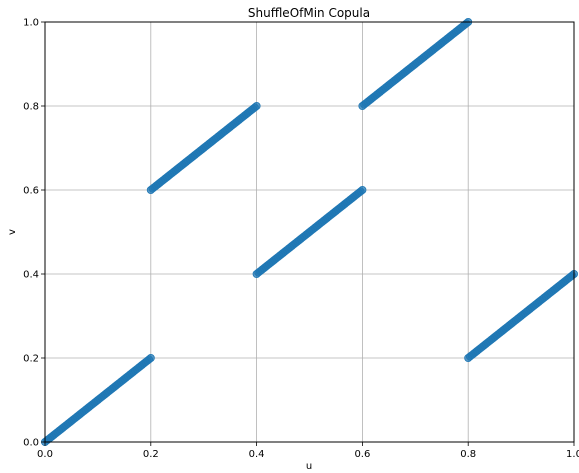 Image resolution: width=579 pixels, height=473 pixels. Describe the element at coordinates (309, 13) in the screenshot. I see `chart-title: ShuffleOfMin Copula` at that location.